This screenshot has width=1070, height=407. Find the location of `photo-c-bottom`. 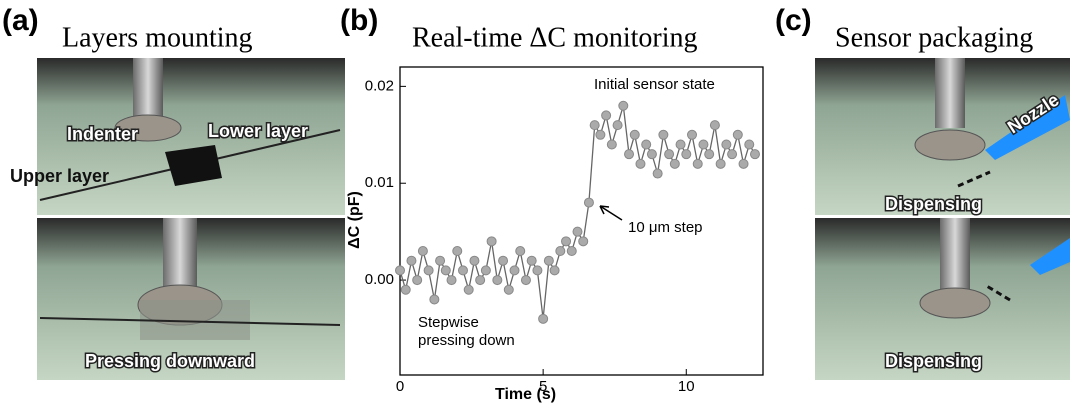

photo-c-bottom is located at coordinates (942, 299).